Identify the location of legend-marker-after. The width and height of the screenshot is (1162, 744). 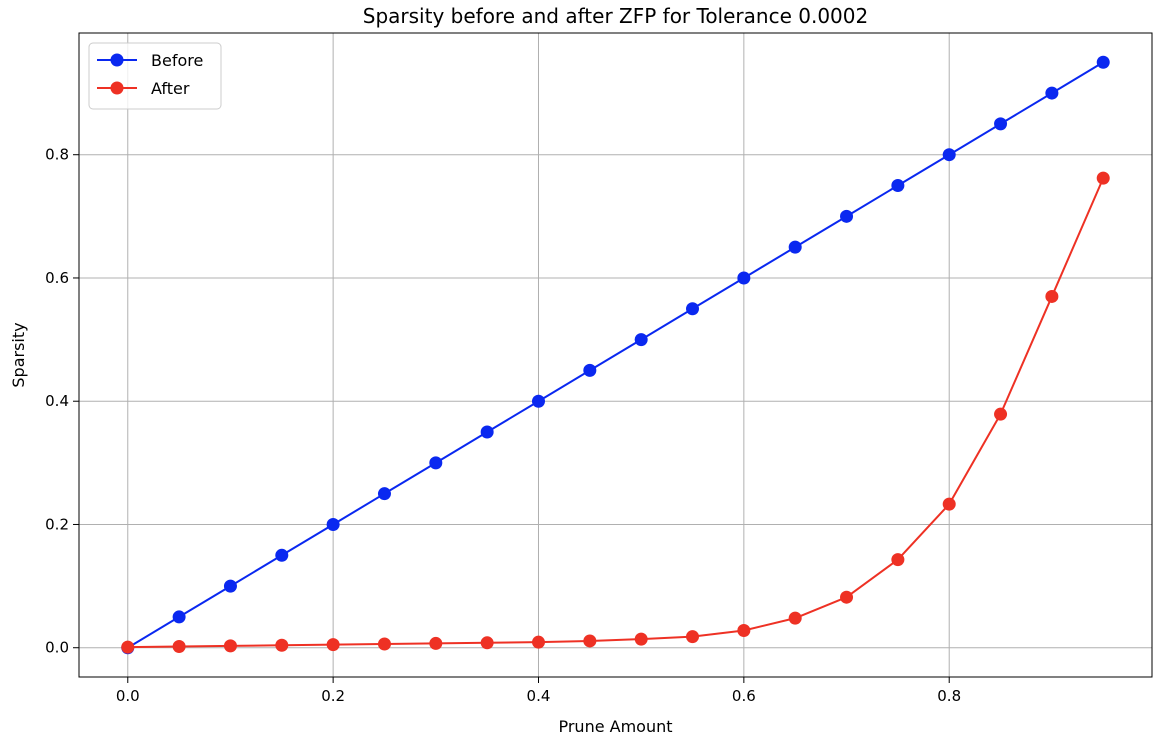
(117, 88).